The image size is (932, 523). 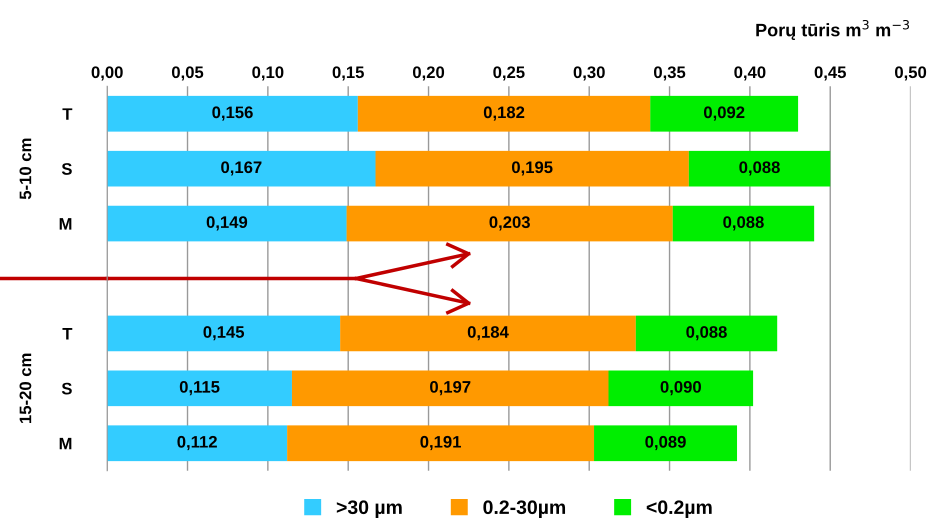 I want to click on data-label: 0,191, so click(x=440, y=443).